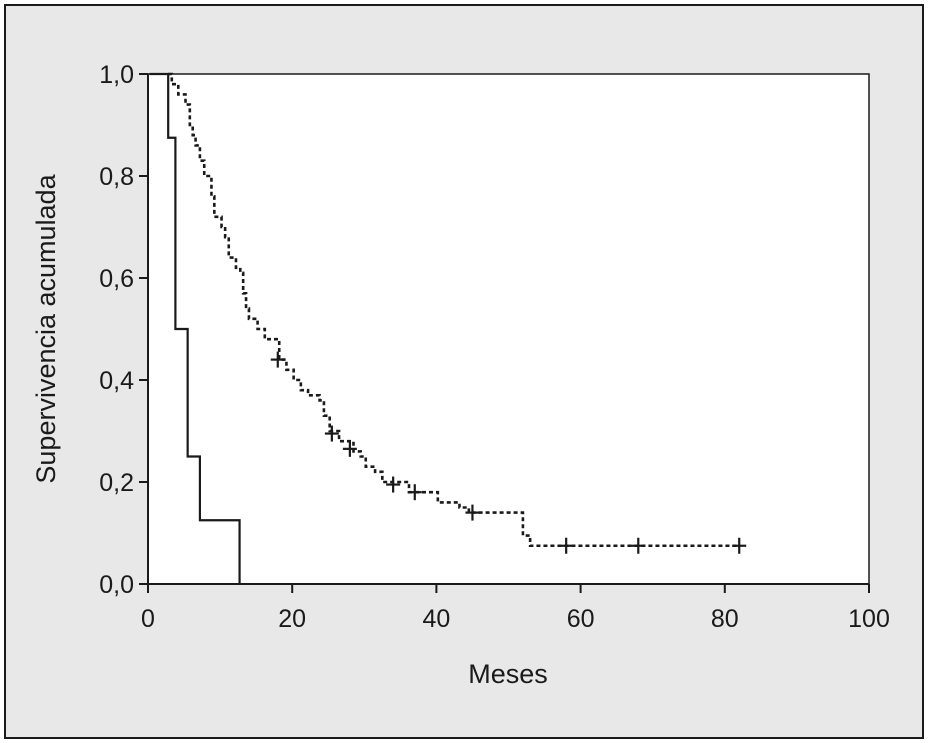 The height and width of the screenshot is (743, 930). Describe the element at coordinates (508, 674) in the screenshot. I see `x-axis-title: Meses` at that location.